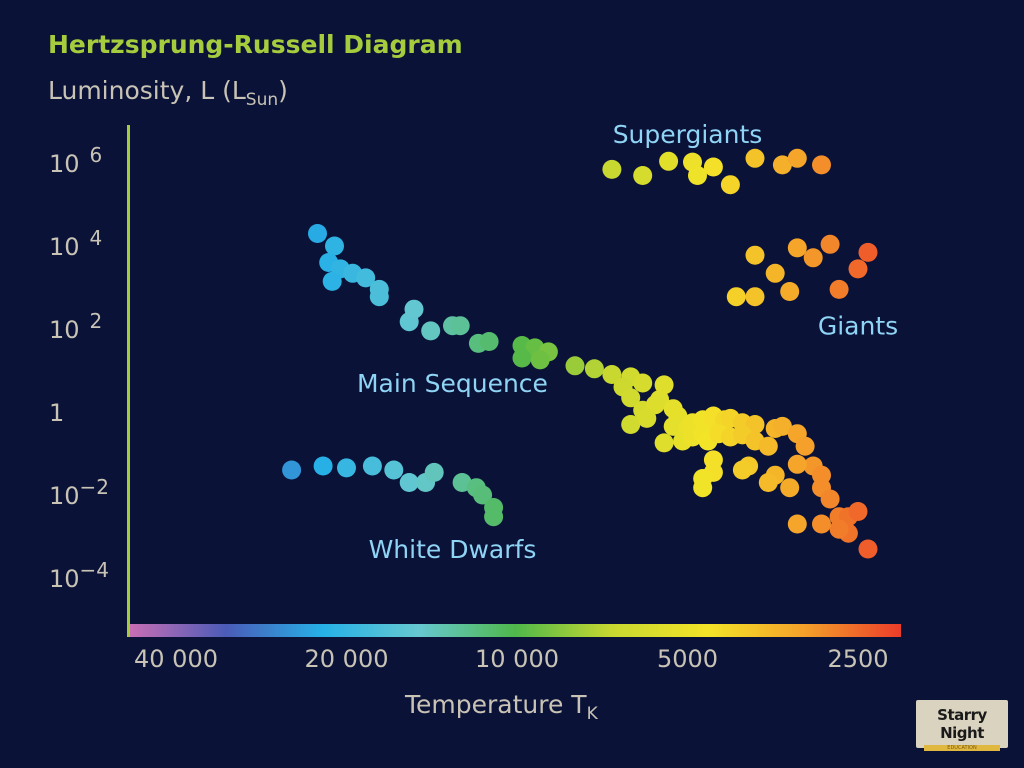 Image resolution: width=1024 pixels, height=768 pixels. Describe the element at coordinates (79, 575) in the screenshot. I see `y-tick-label: 10⁻⁴` at that location.